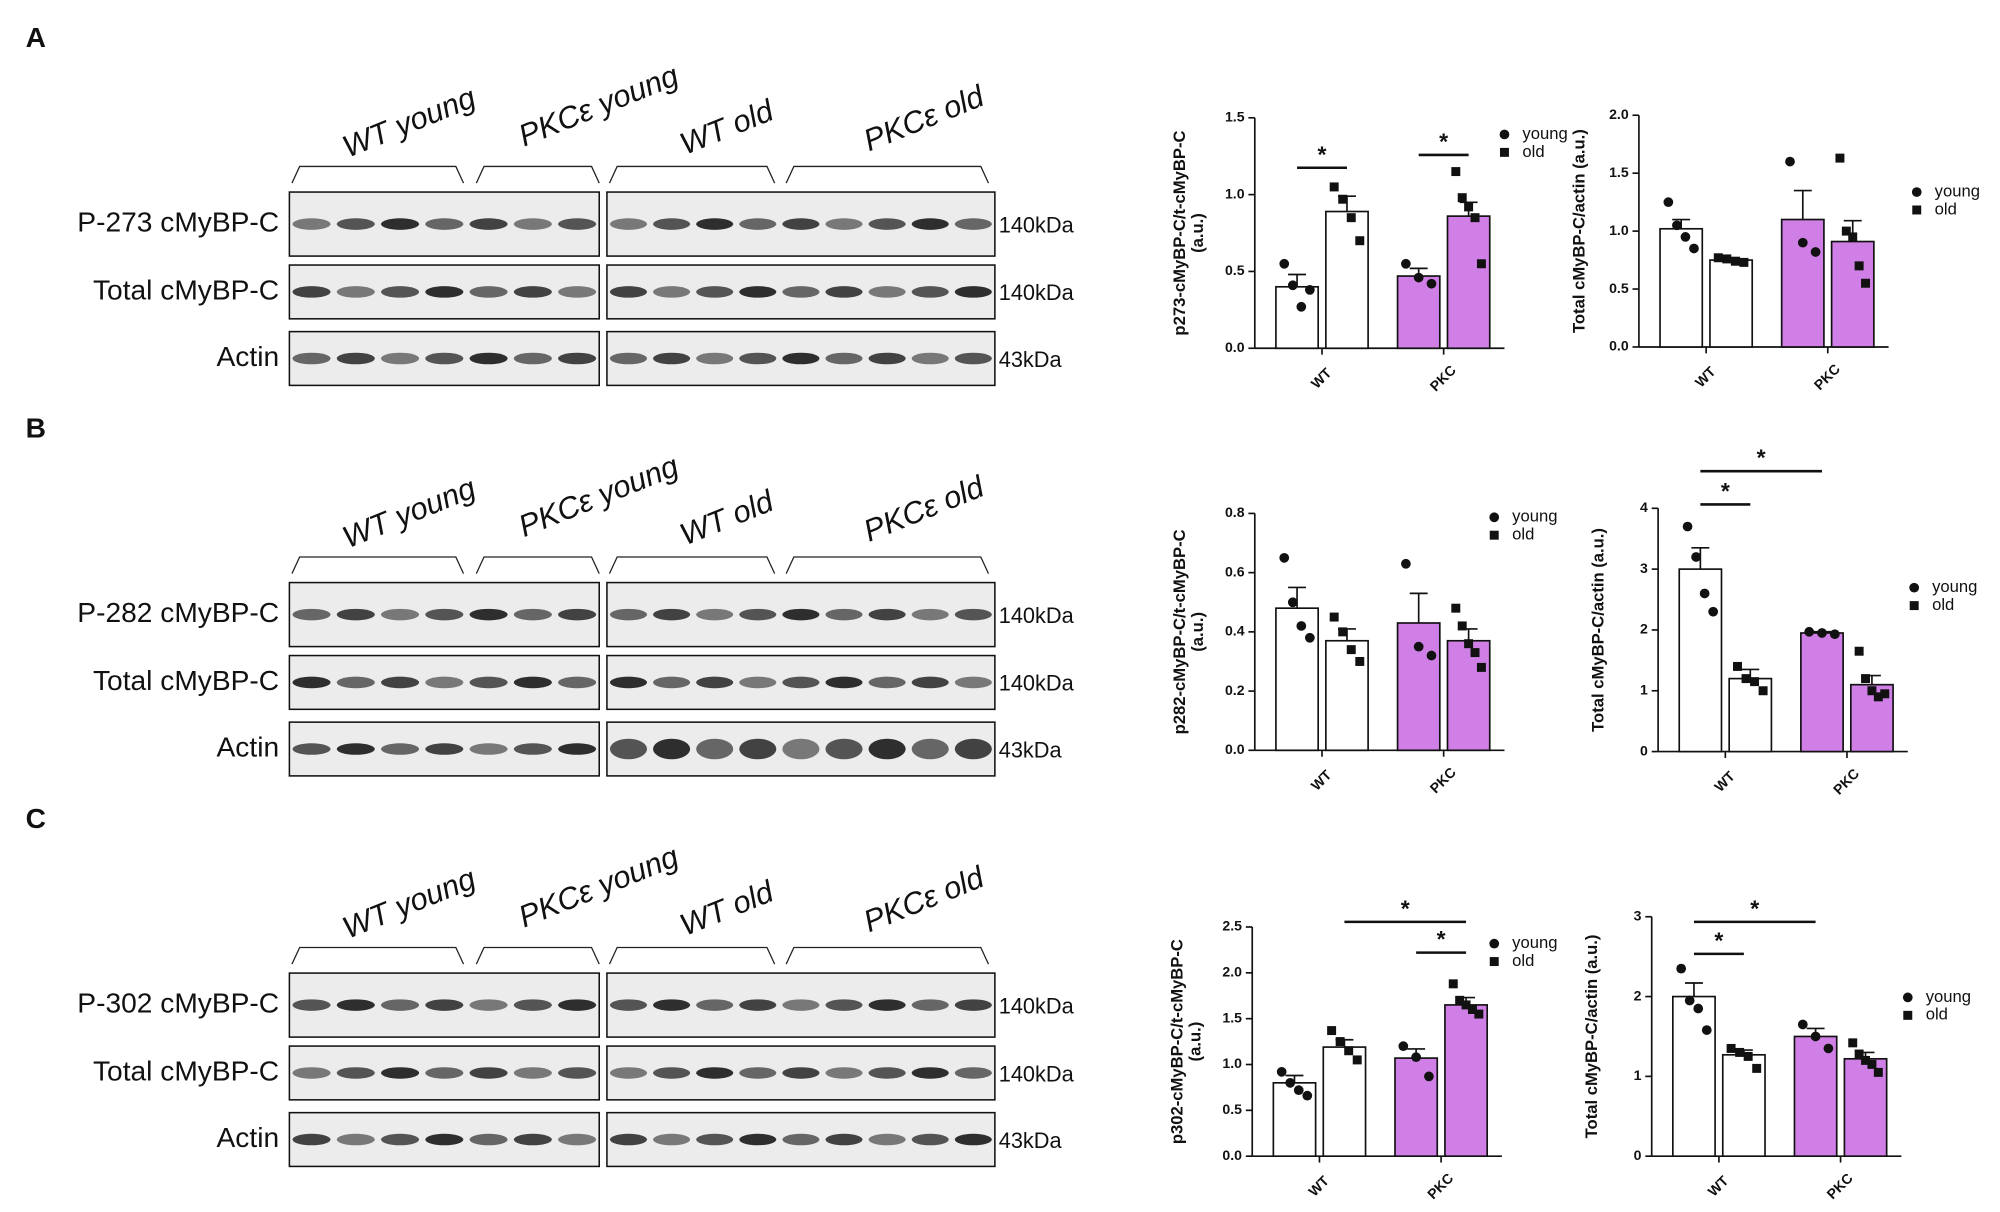 This screenshot has height=1212, width=2000. What do you see at coordinates (1232, 972) in the screenshot?
I see `y-tick-label: 2.0` at bounding box center [1232, 972].